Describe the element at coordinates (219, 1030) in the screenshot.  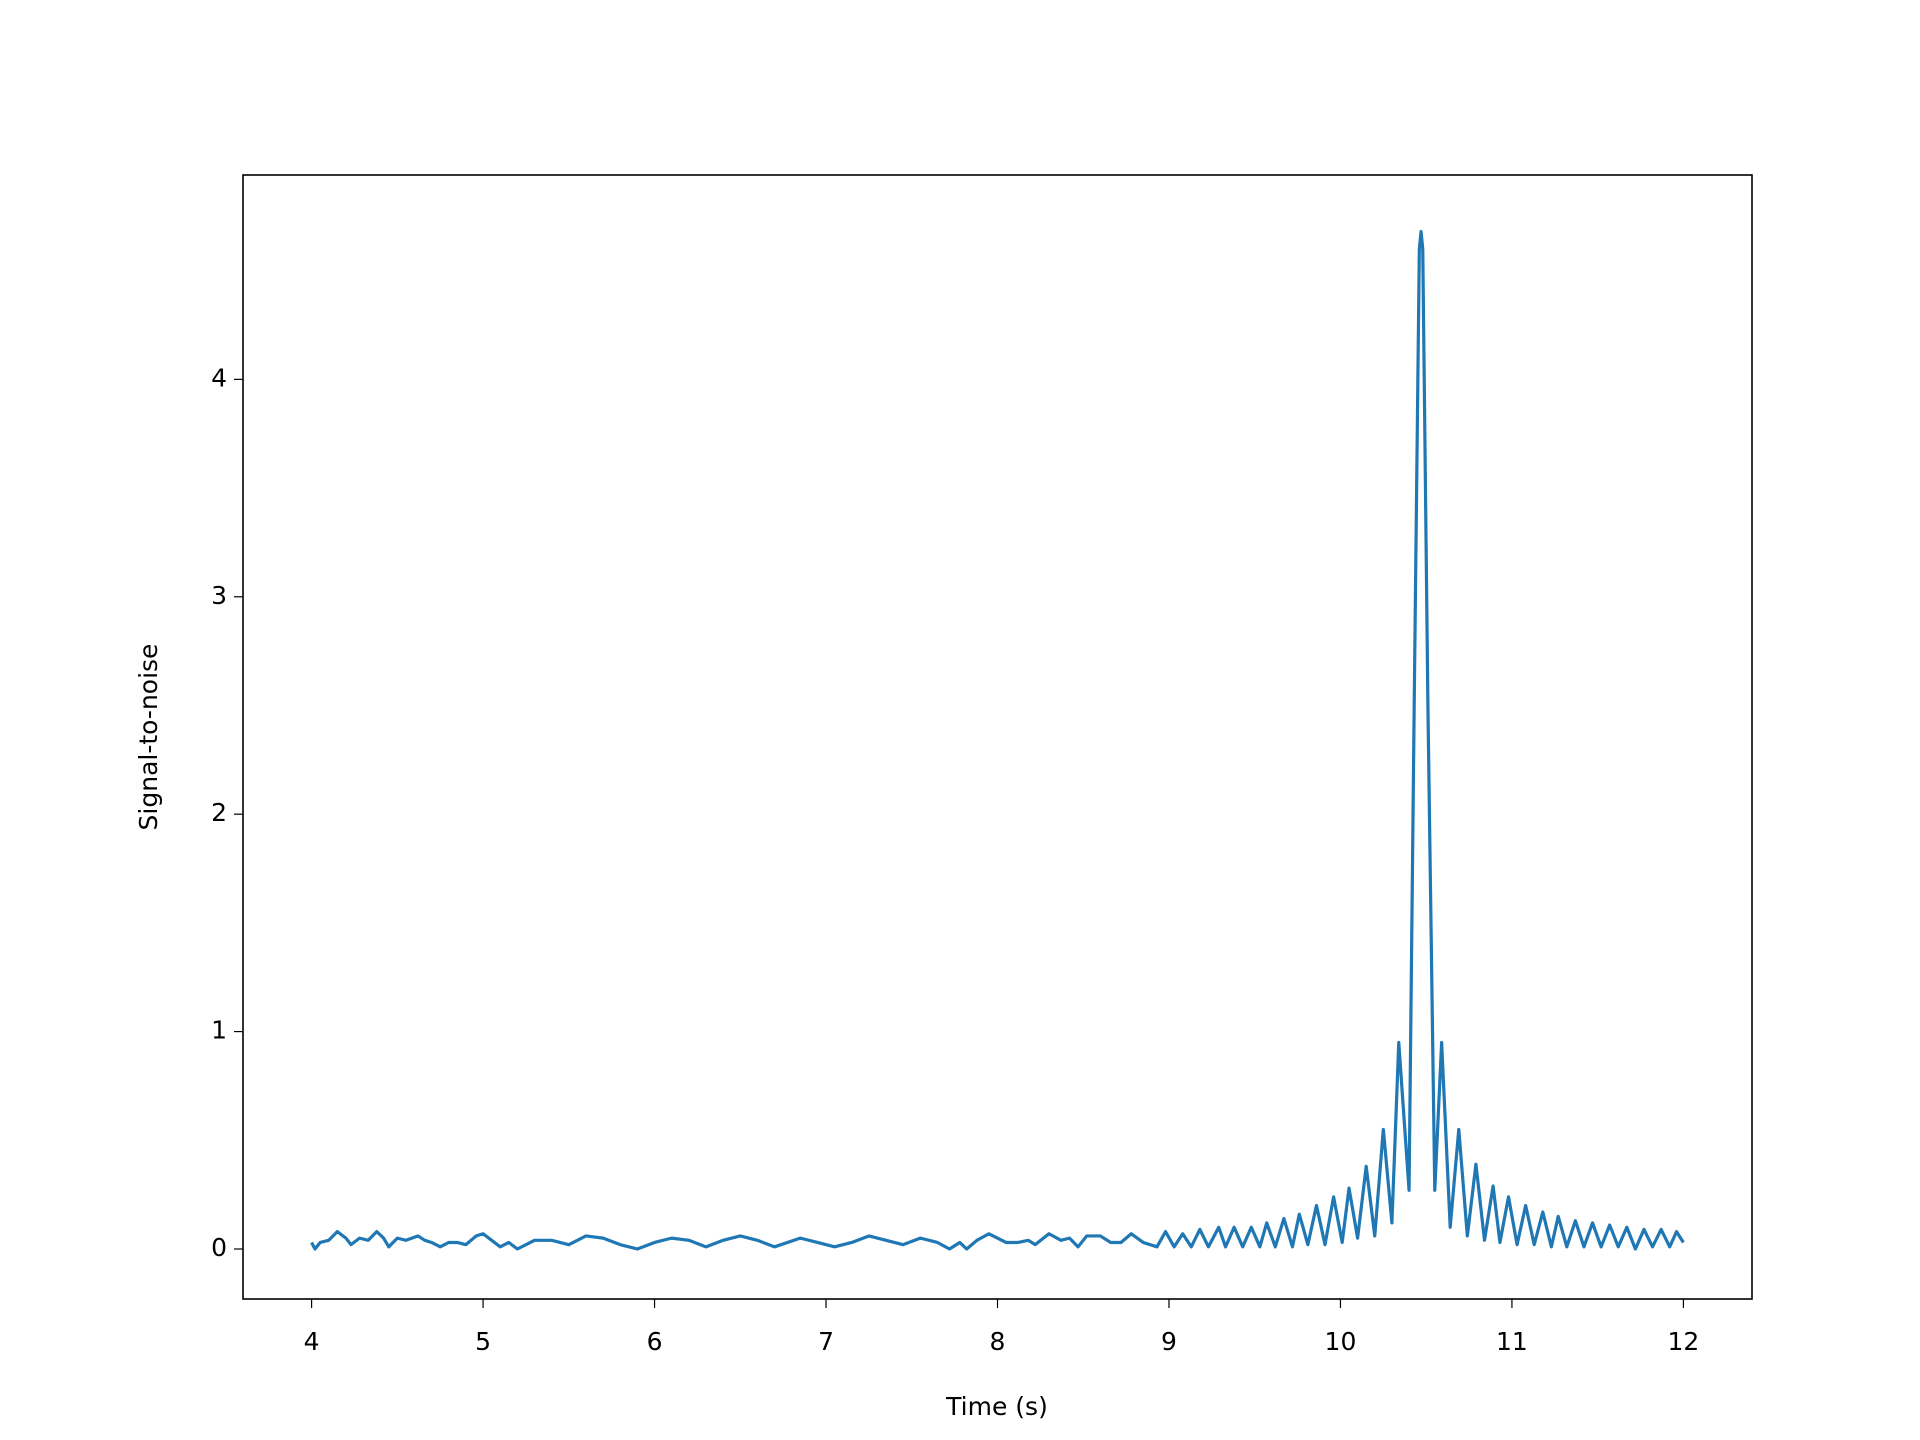
I see `y-tick-label: 1` at that location.